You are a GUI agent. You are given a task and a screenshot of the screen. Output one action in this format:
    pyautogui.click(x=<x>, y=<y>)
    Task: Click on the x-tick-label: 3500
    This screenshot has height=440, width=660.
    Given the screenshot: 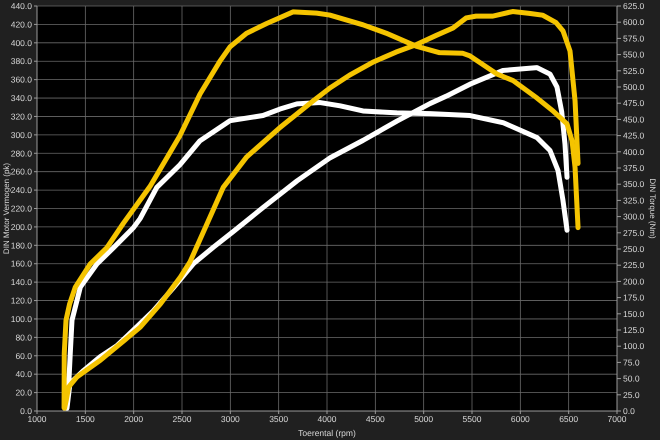 What is the action you would take?
    pyautogui.click(x=278, y=419)
    